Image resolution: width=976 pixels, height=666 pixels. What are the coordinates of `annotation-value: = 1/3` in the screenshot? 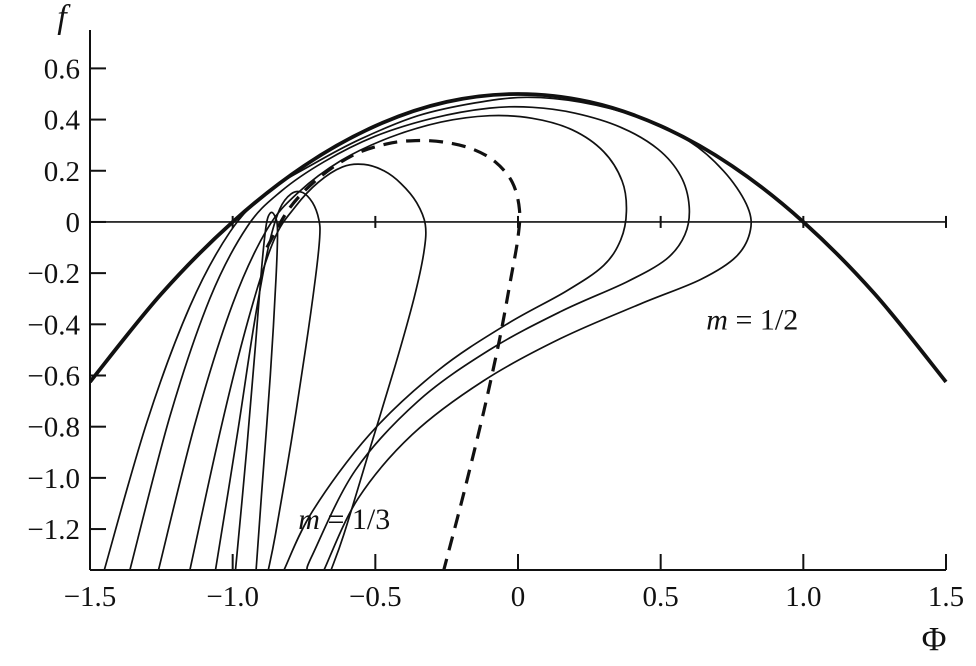 It's located at (355, 519).